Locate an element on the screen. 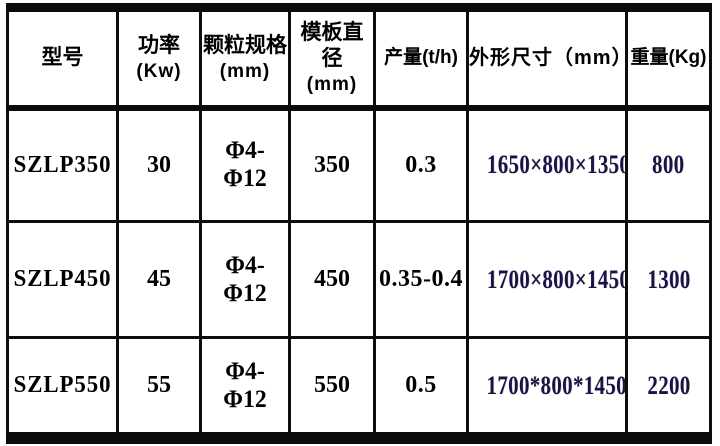 The width and height of the screenshot is (720, 446). cell-dimensions: 1650×800×1350 is located at coordinates (547, 164).